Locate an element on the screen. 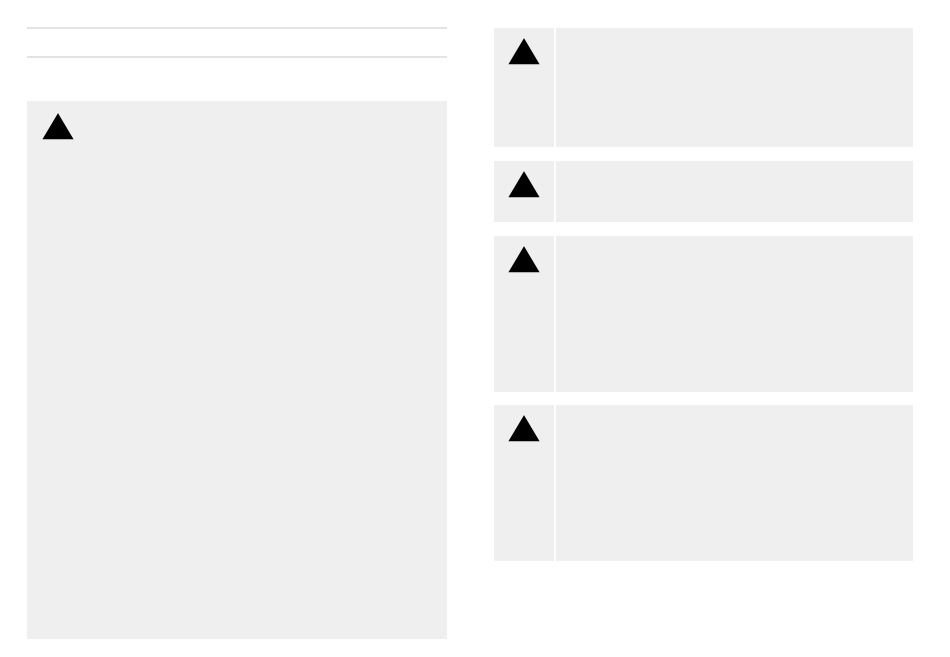 The height and width of the screenshot is (657, 950). horizontal-rule-top is located at coordinates (237, 28).